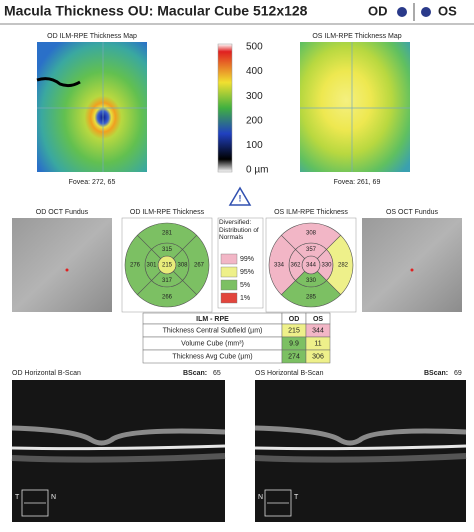  I want to click on sector-value: 276, so click(135, 266).